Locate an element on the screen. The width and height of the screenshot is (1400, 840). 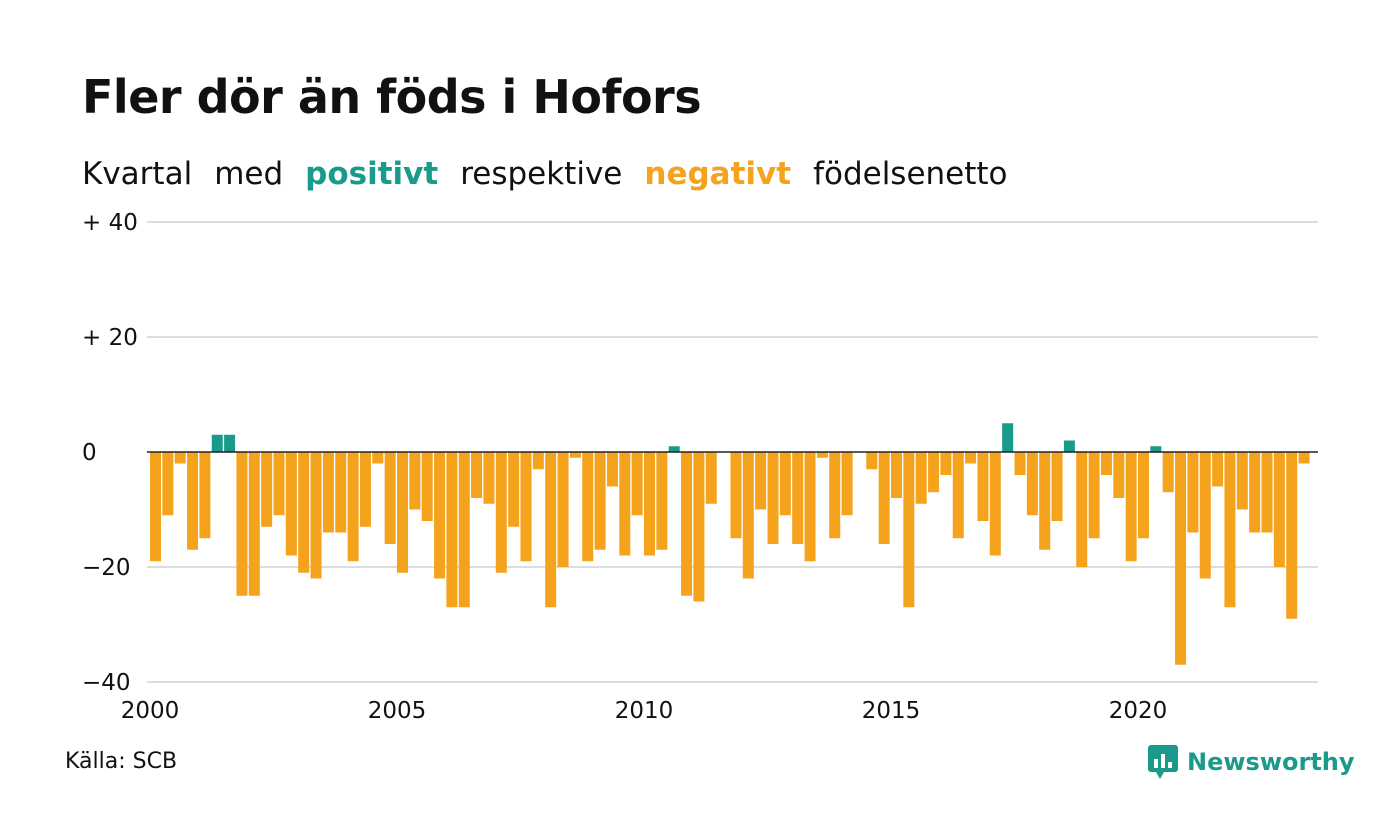
chart-title: Fler dör än föds i Hofors is located at coordinates (392, 97).